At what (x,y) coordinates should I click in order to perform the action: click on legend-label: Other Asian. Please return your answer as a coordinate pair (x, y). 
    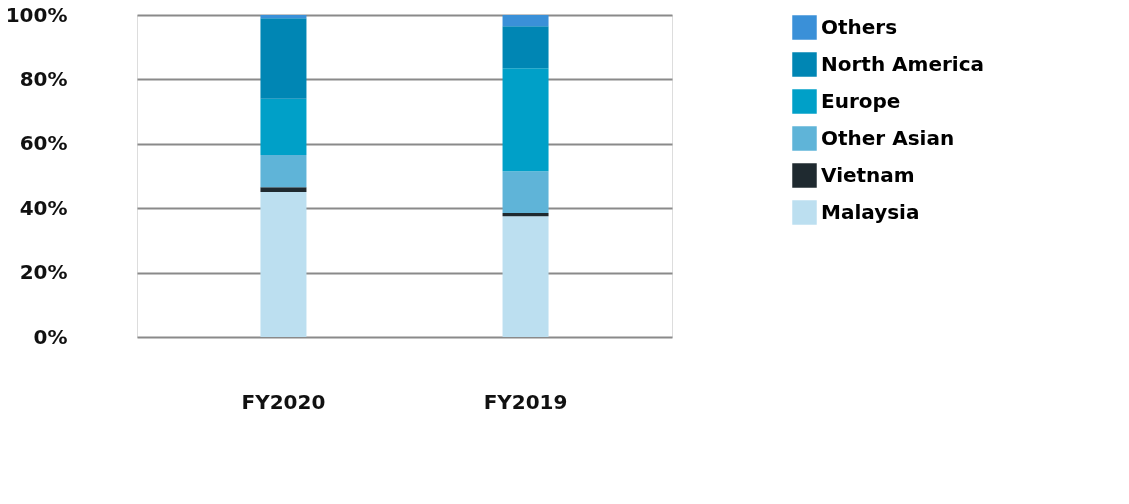
    Looking at the image, I should click on (888, 137).